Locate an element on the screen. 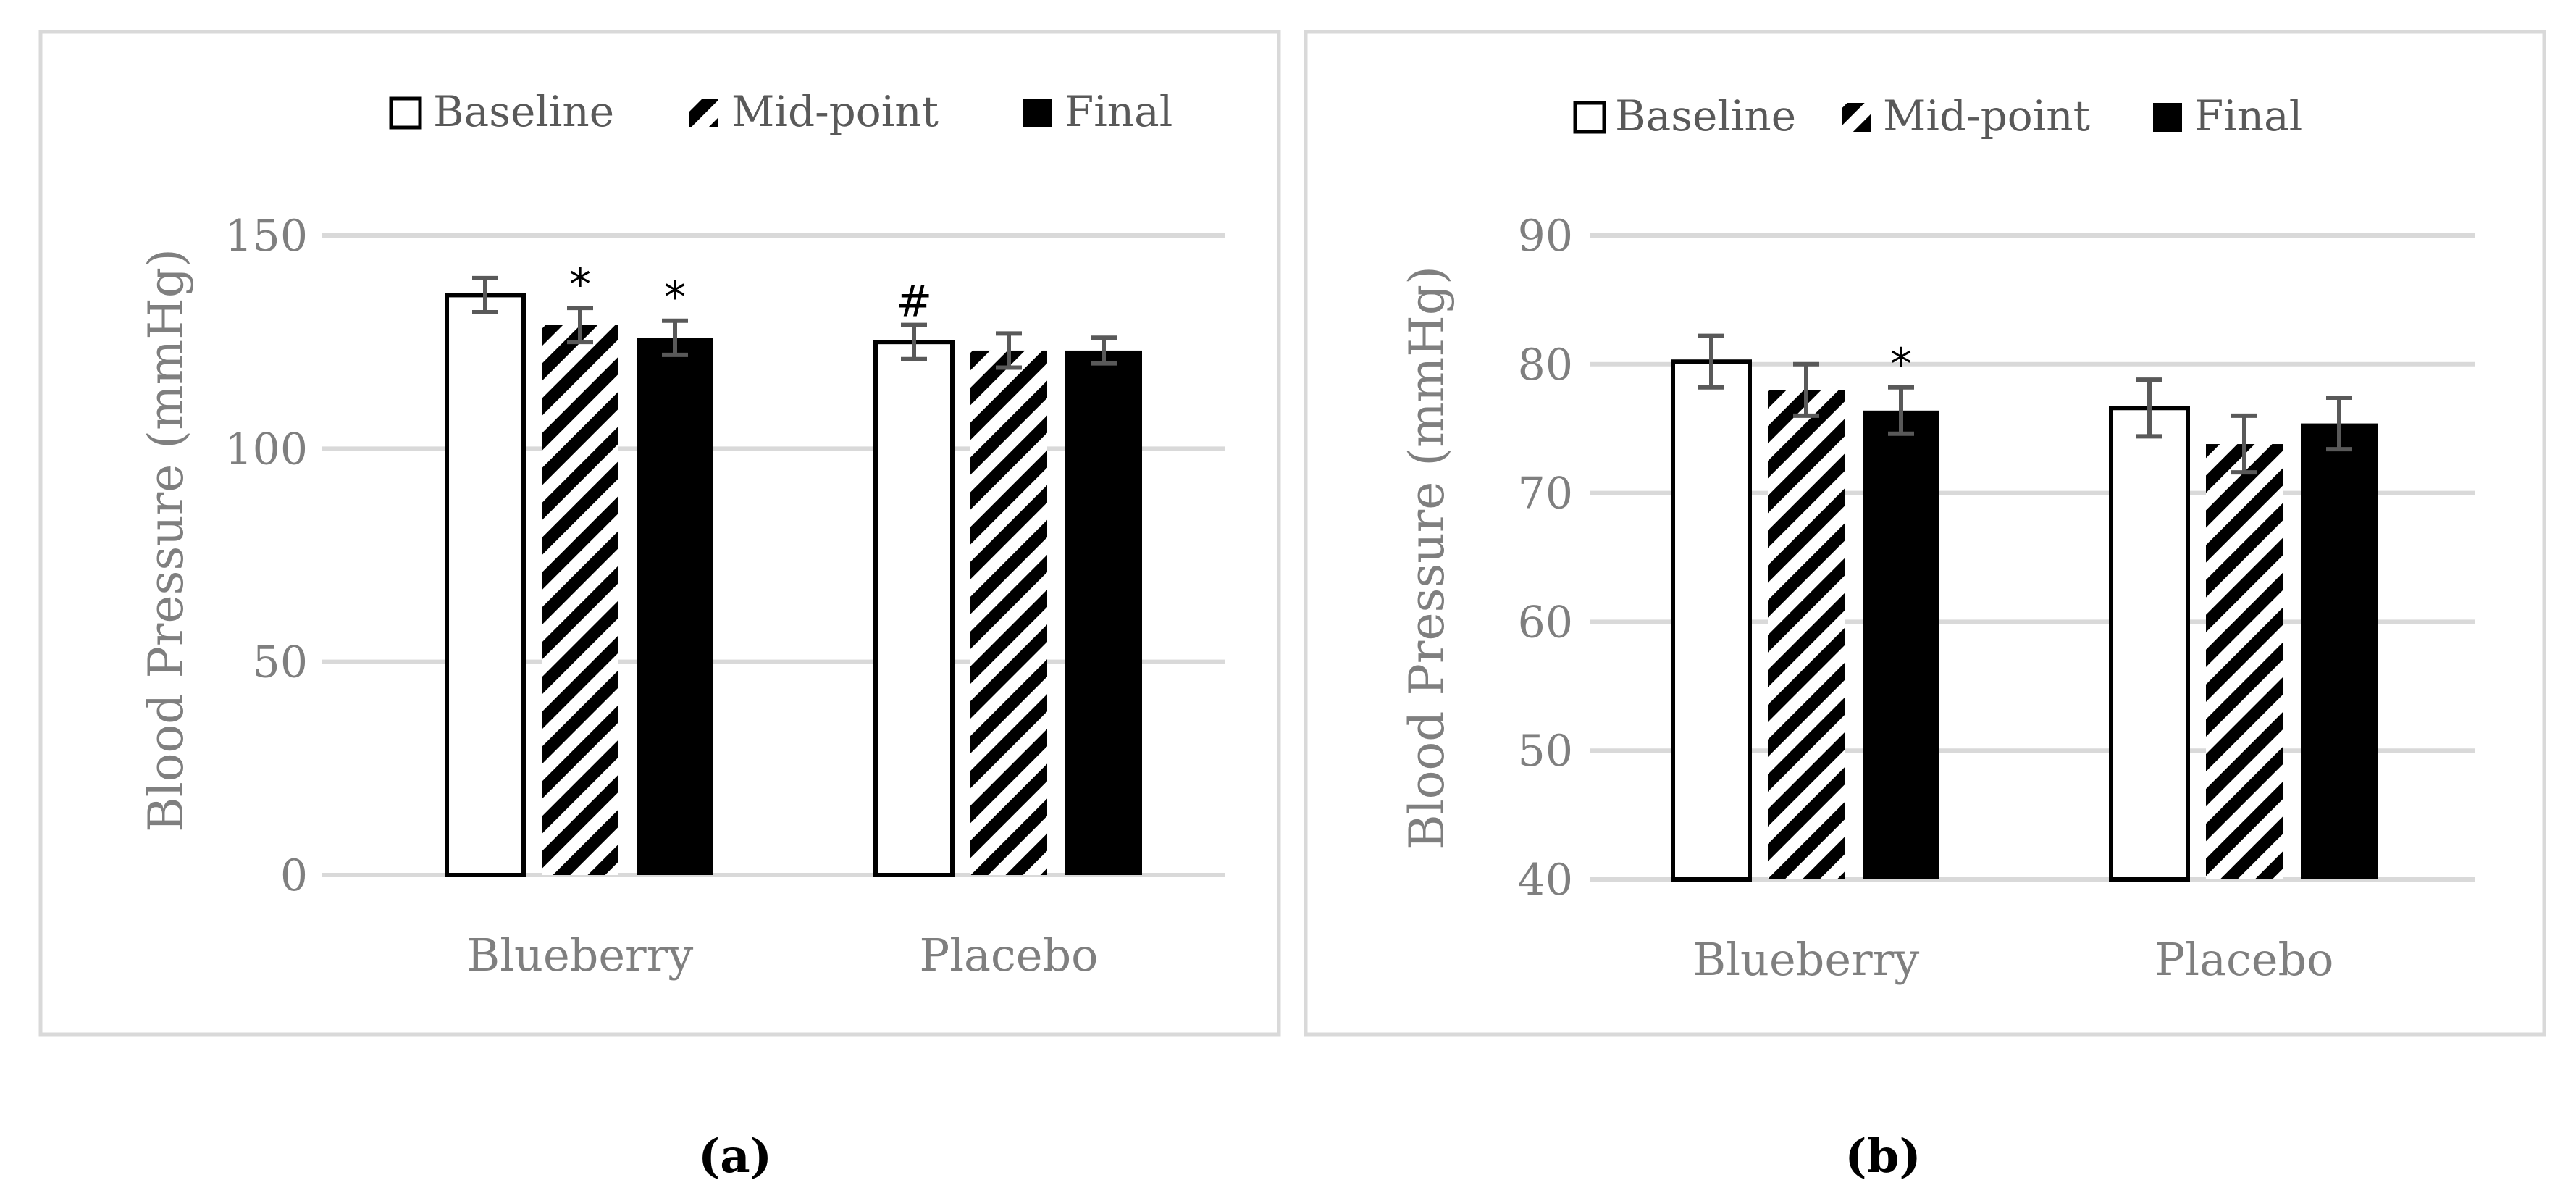  panel-a-errorbar-blueberry-final is located at coordinates (675, 337).